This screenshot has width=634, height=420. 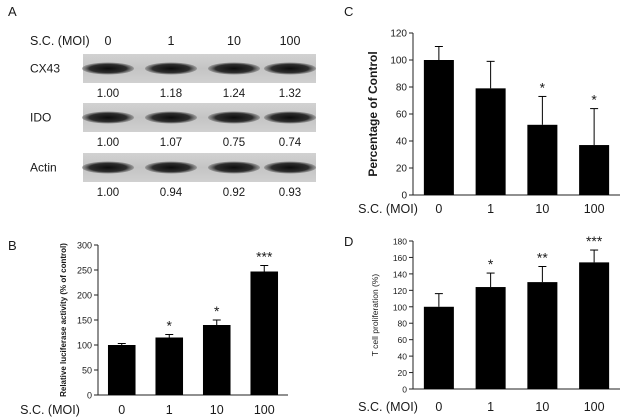 What do you see at coordinates (400, 242) in the screenshot?
I see `y-tick-label: 180` at bounding box center [400, 242].